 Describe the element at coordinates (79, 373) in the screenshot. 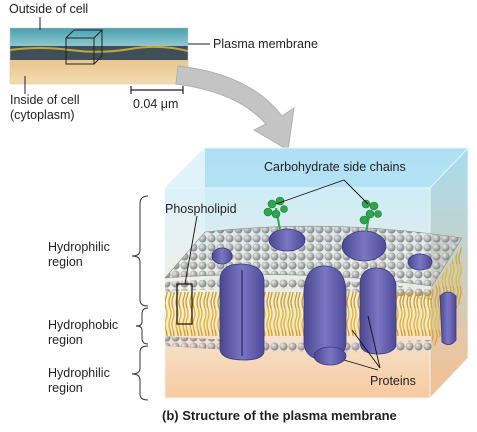

I see `hydrophilic-bottom-label: Hydrophilic` at that location.